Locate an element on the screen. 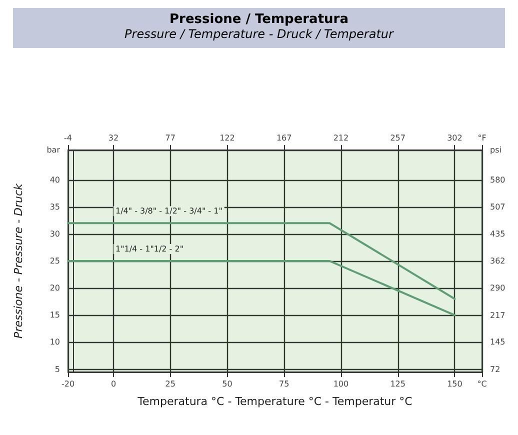 The height and width of the screenshot is (435, 518). x-tick-label: 25 is located at coordinates (170, 384).